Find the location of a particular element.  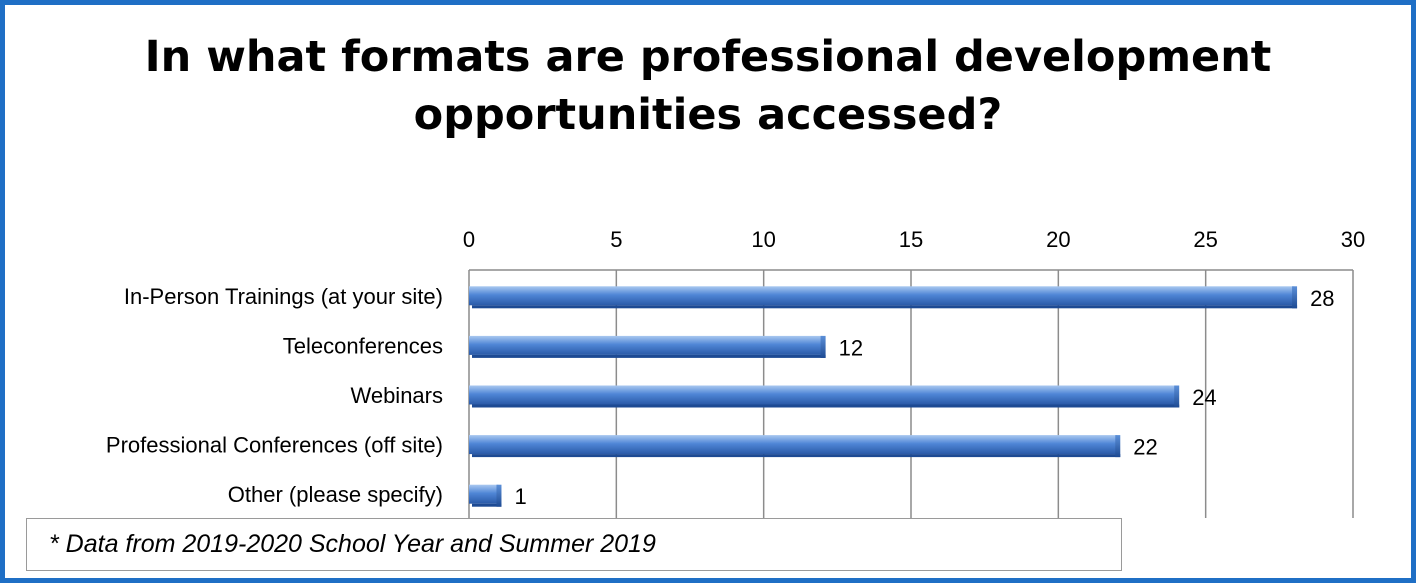

category-label: Webinars is located at coordinates (396, 395).